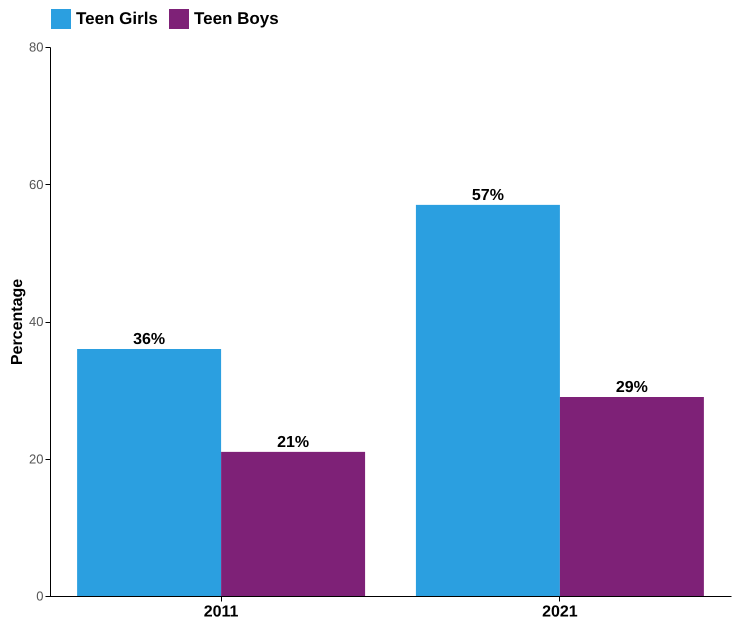  What do you see at coordinates (236, 18) in the screenshot?
I see `legend-label: Teen Boys` at bounding box center [236, 18].